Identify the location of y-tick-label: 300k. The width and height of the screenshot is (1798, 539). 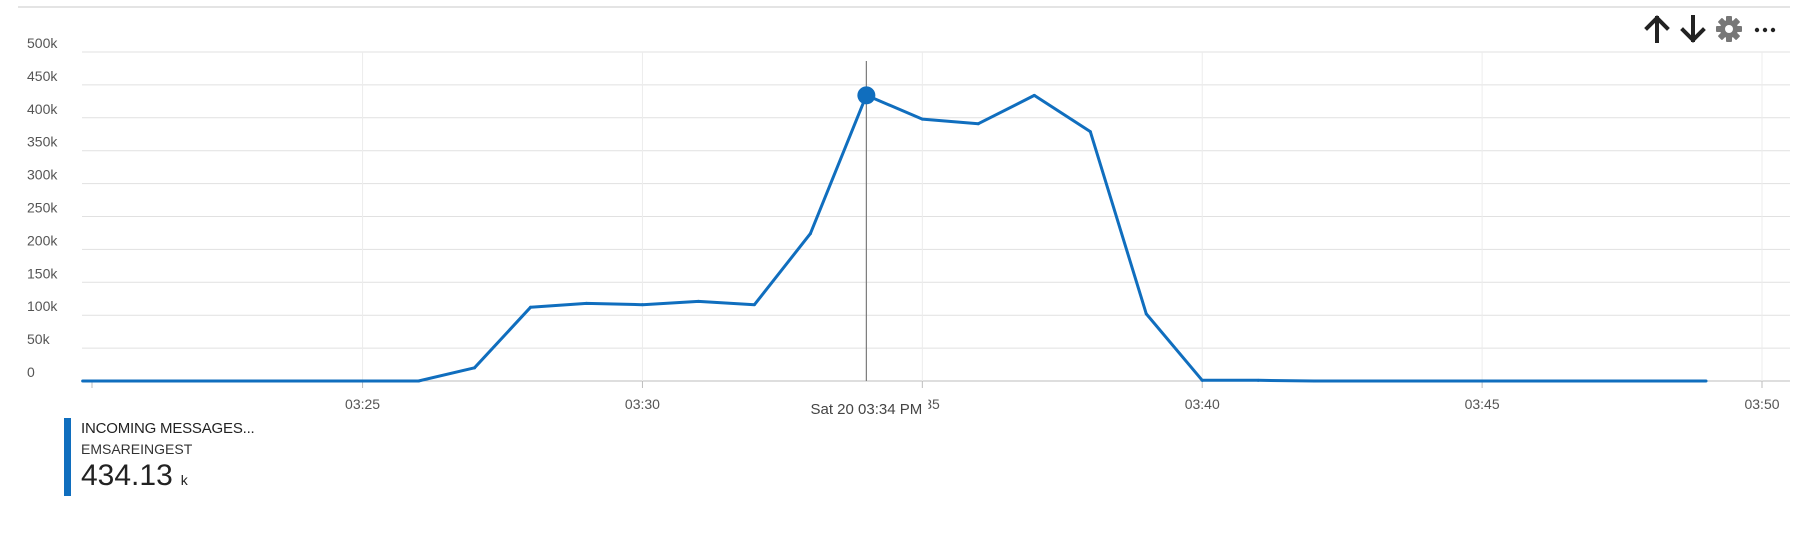
(42, 175).